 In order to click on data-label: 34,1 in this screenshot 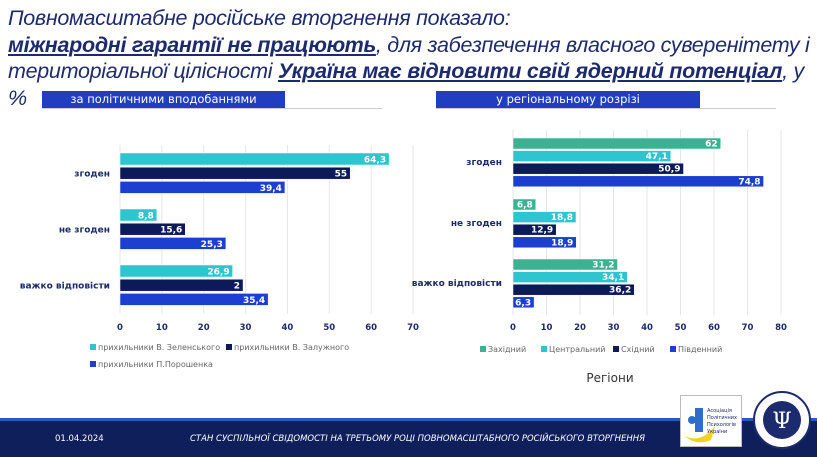, I will do `click(613, 278)`.